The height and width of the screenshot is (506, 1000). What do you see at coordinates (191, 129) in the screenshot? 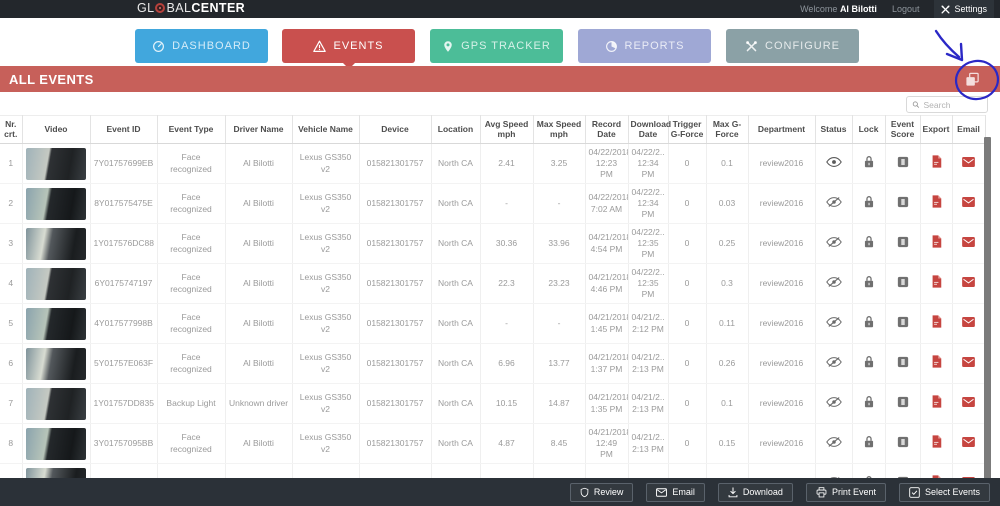
I see `col-header-event-type: Event Type` at bounding box center [191, 129].